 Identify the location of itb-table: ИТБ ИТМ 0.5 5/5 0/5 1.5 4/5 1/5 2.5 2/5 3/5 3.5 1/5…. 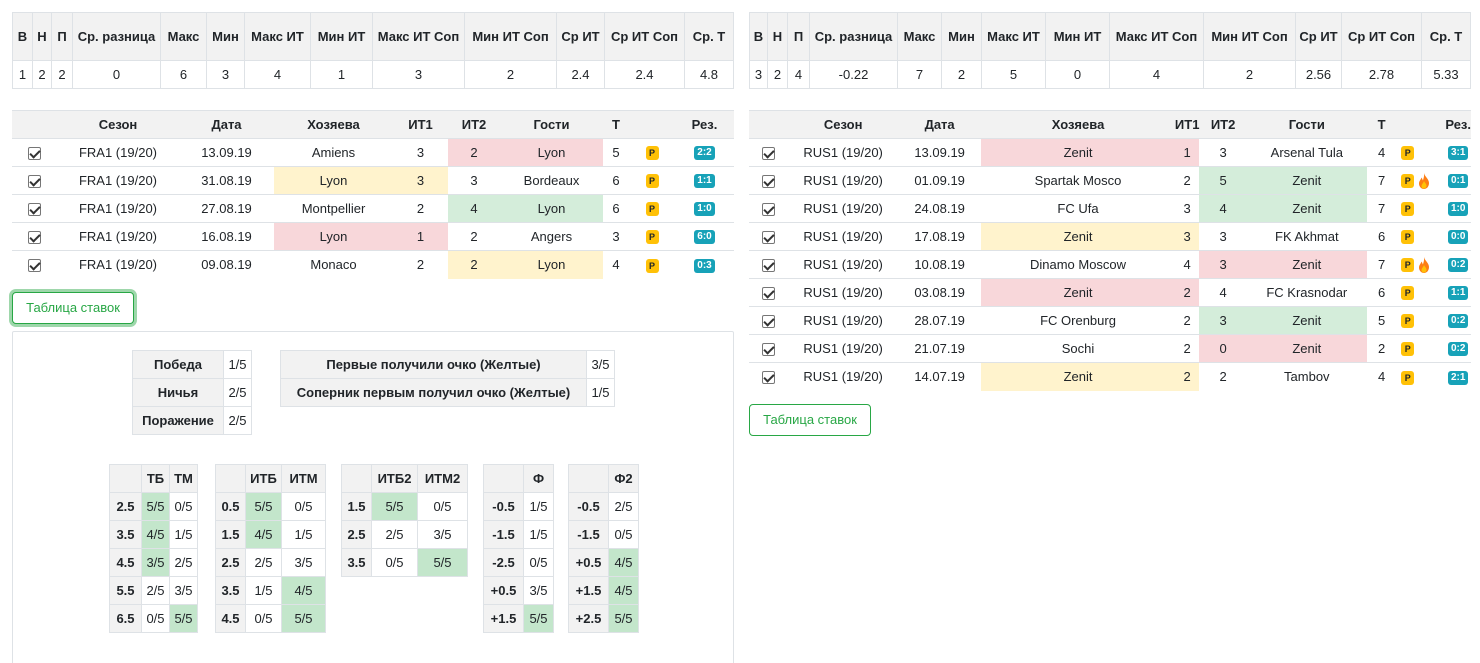
(270, 548).